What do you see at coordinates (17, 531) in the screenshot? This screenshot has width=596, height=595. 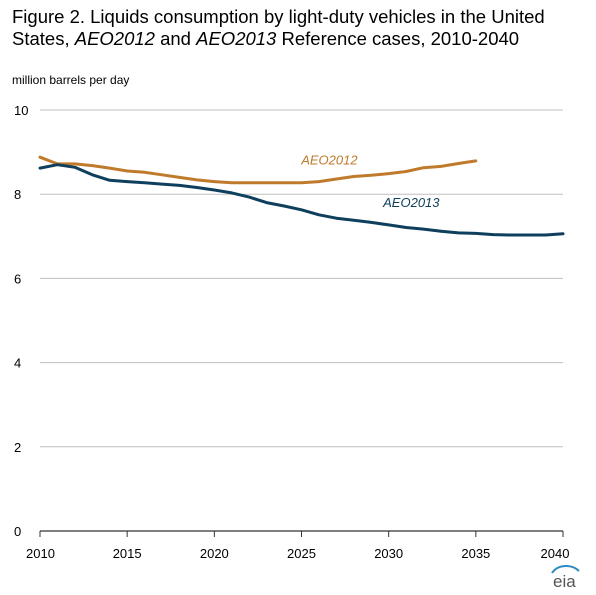 I see `y-tick-label: 0` at bounding box center [17, 531].